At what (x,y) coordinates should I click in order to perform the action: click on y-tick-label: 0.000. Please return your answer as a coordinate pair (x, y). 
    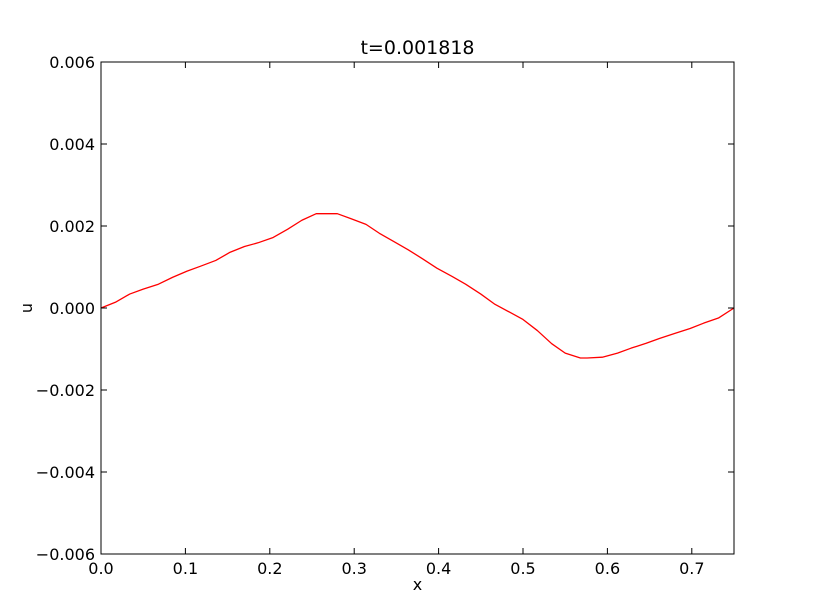
    Looking at the image, I should click on (72, 308).